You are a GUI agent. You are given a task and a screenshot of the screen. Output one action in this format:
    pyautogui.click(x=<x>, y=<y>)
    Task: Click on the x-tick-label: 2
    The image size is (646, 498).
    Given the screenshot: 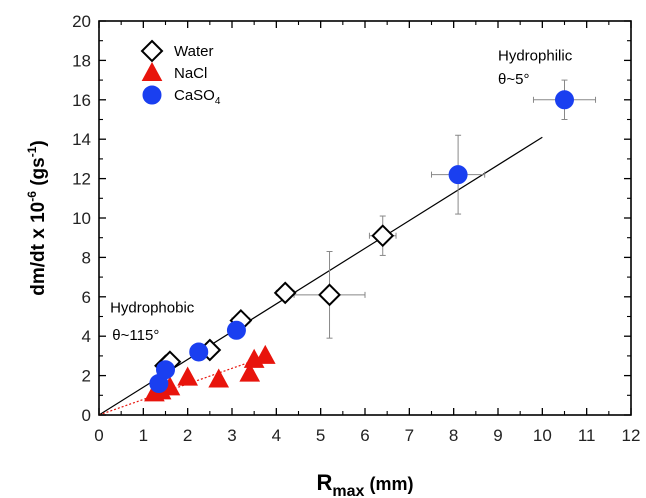 What is the action you would take?
    pyautogui.click(x=187, y=435)
    